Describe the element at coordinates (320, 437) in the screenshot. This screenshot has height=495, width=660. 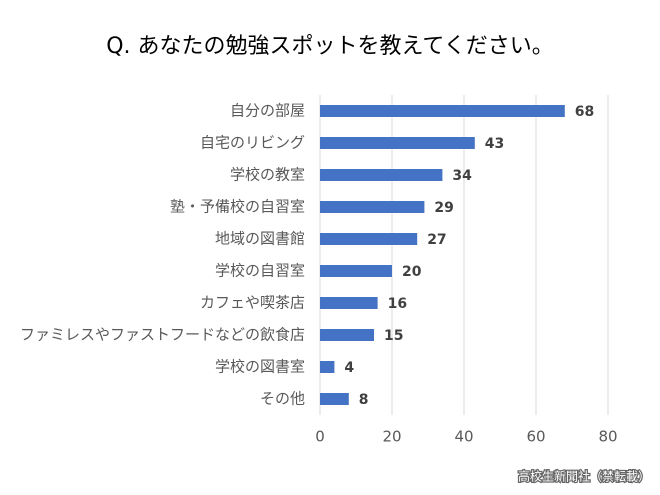
I see `x-tick-label: 0` at that location.